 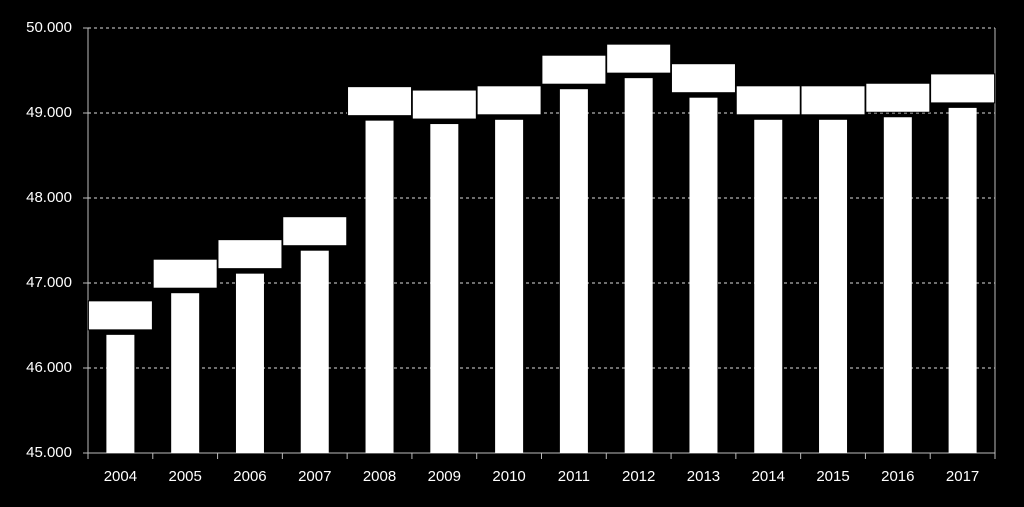 What do you see at coordinates (768, 476) in the screenshot?
I see `x-tick-label: 2014` at bounding box center [768, 476].